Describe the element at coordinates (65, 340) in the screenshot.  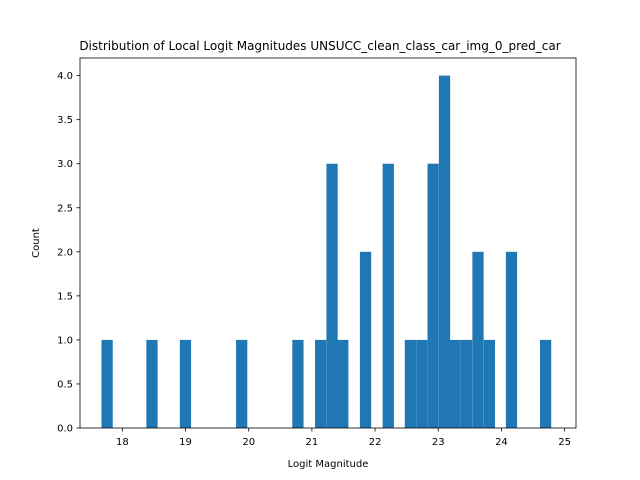
I see `y-tick-label: 1.0` at that location.